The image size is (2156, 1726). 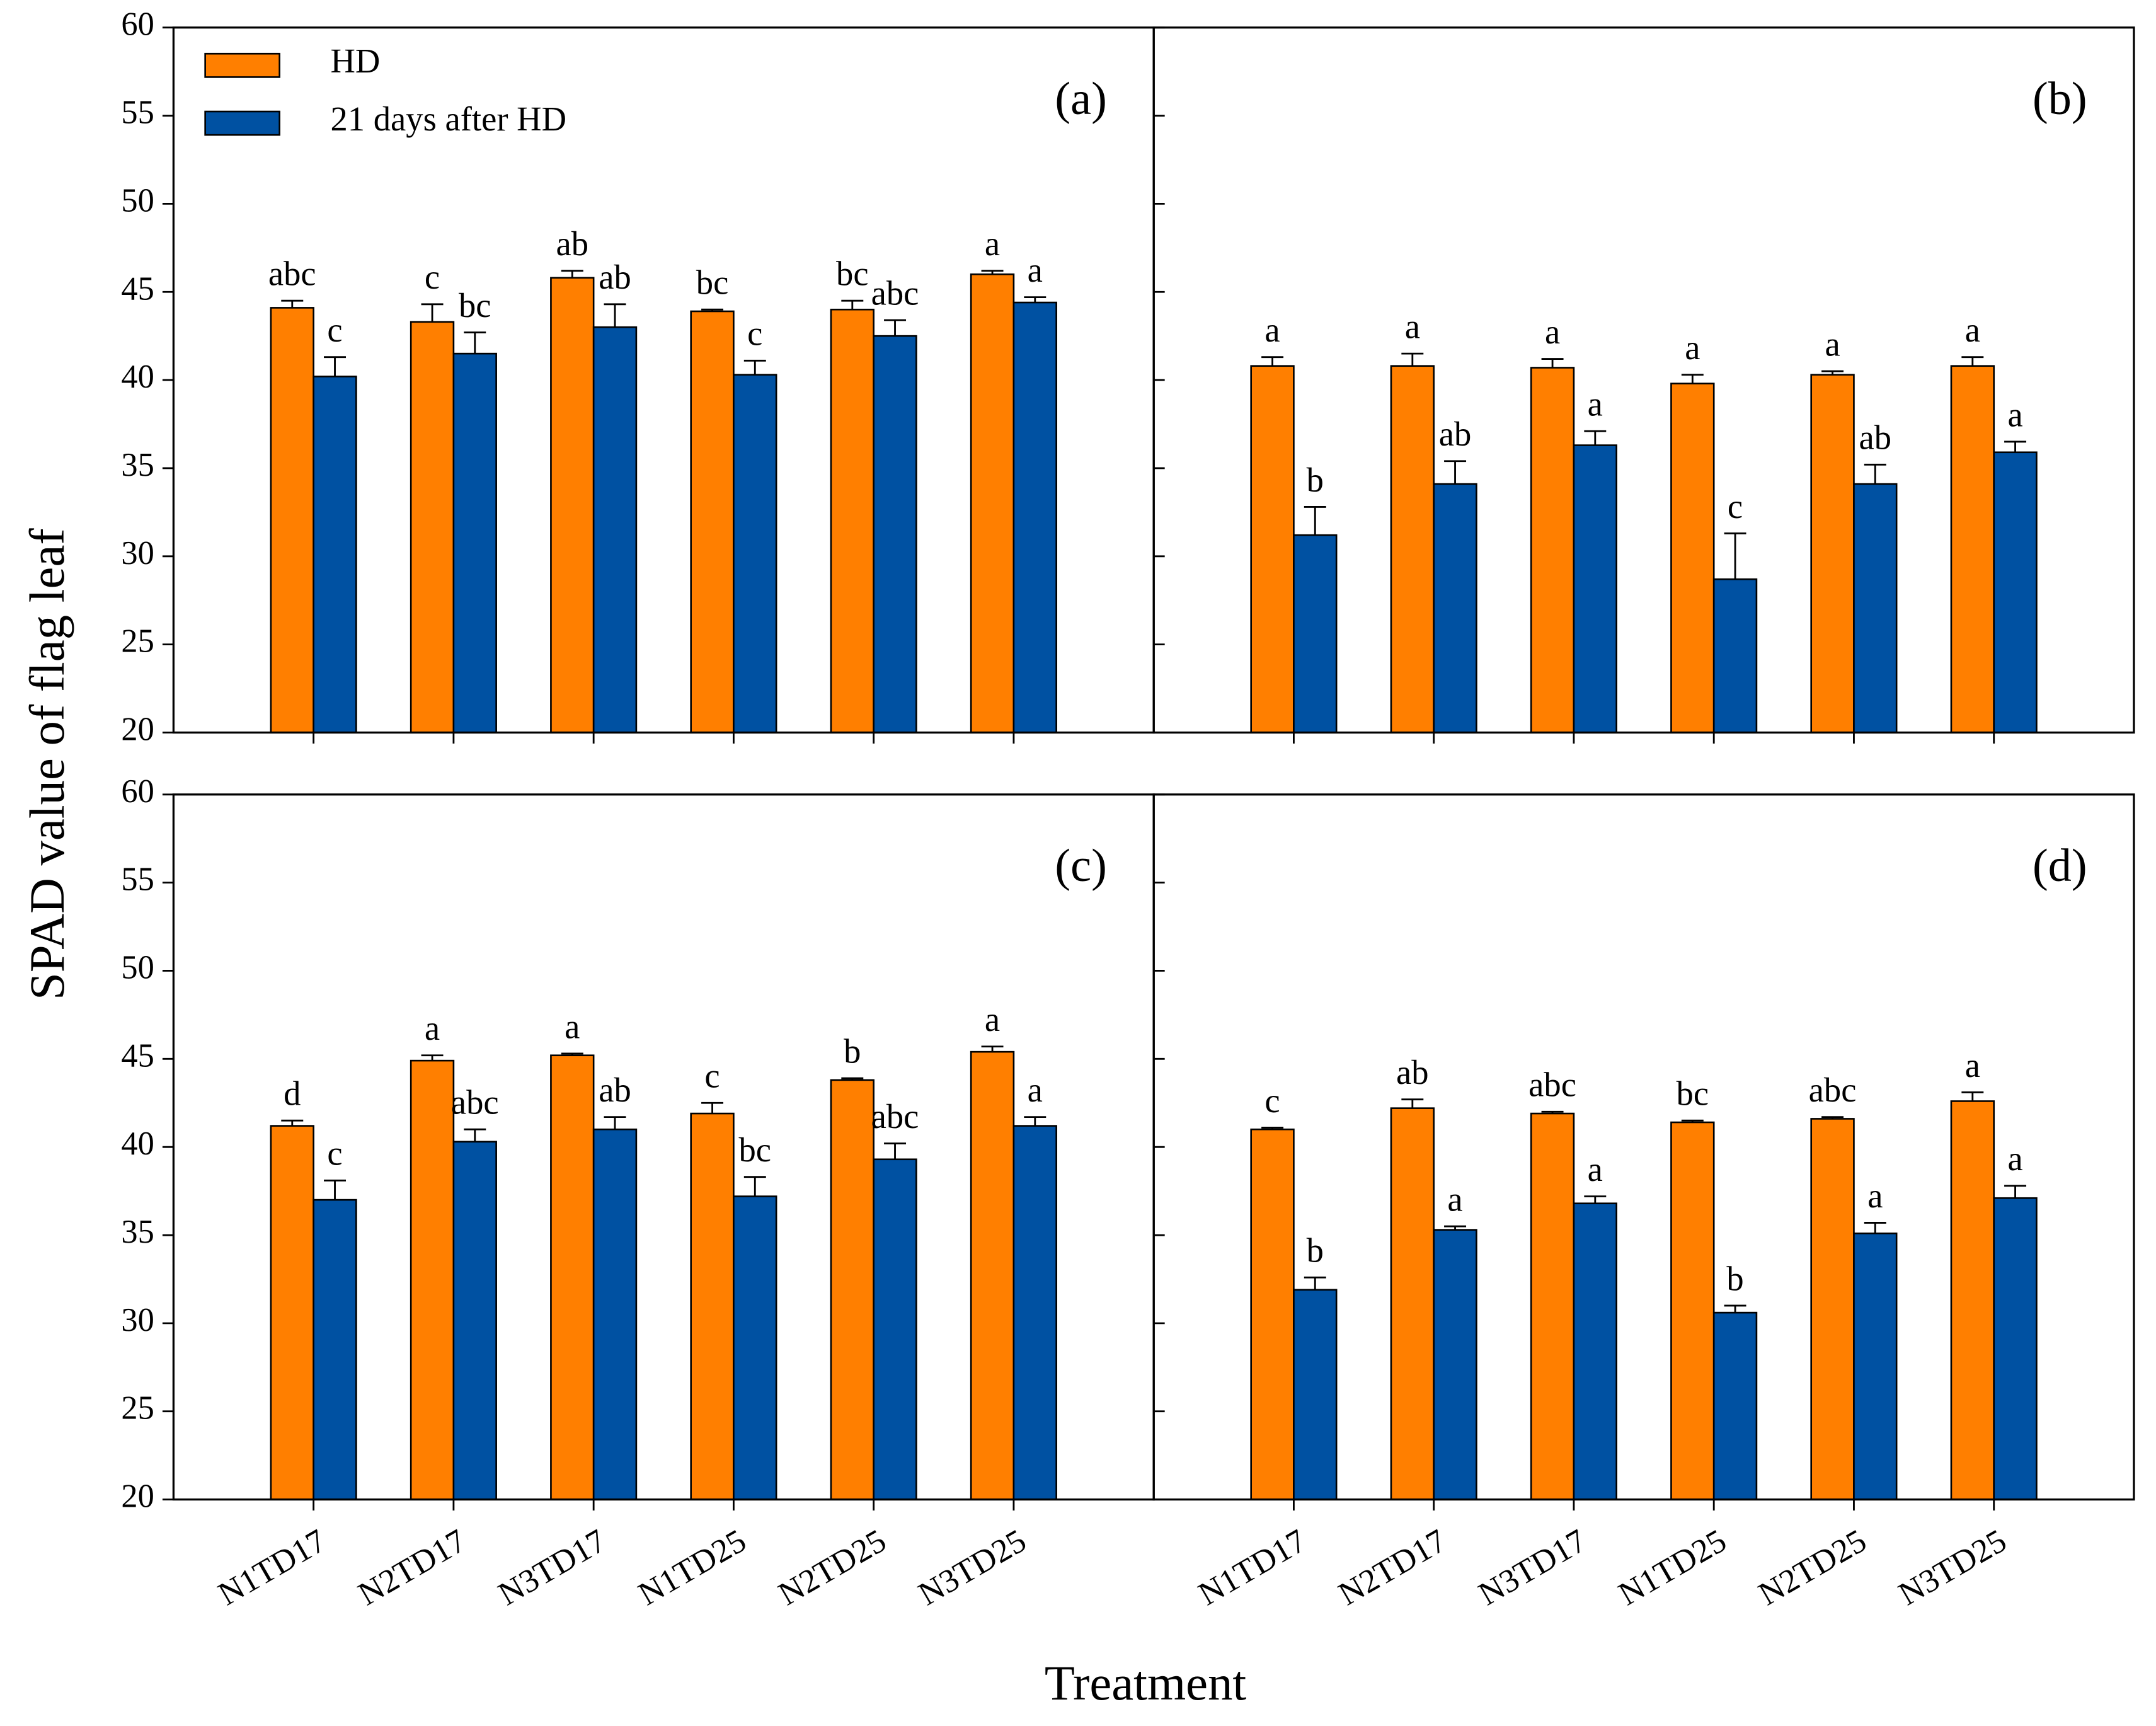 What do you see at coordinates (137, 377) in the screenshot?
I see `y-tick-label: 40` at bounding box center [137, 377].